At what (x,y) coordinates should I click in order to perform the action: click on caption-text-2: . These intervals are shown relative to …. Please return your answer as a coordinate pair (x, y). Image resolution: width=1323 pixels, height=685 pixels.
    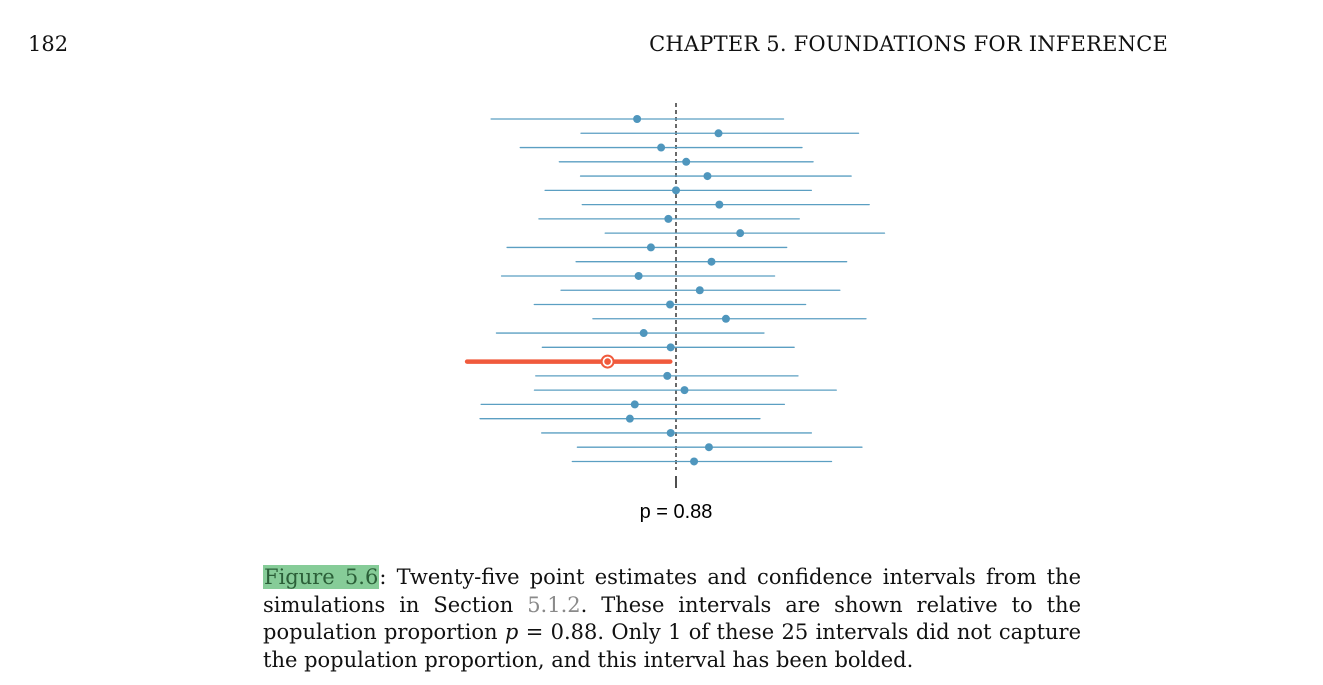
    Looking at the image, I should click on (672, 618).